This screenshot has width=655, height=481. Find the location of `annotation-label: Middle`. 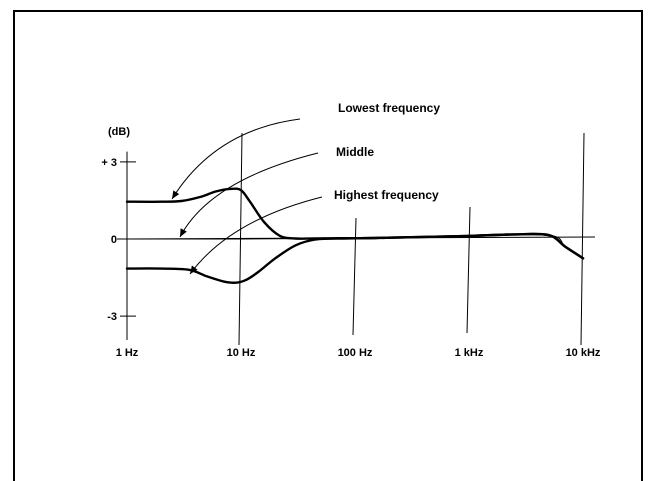

annotation-label: Middle is located at coordinates (355, 152).